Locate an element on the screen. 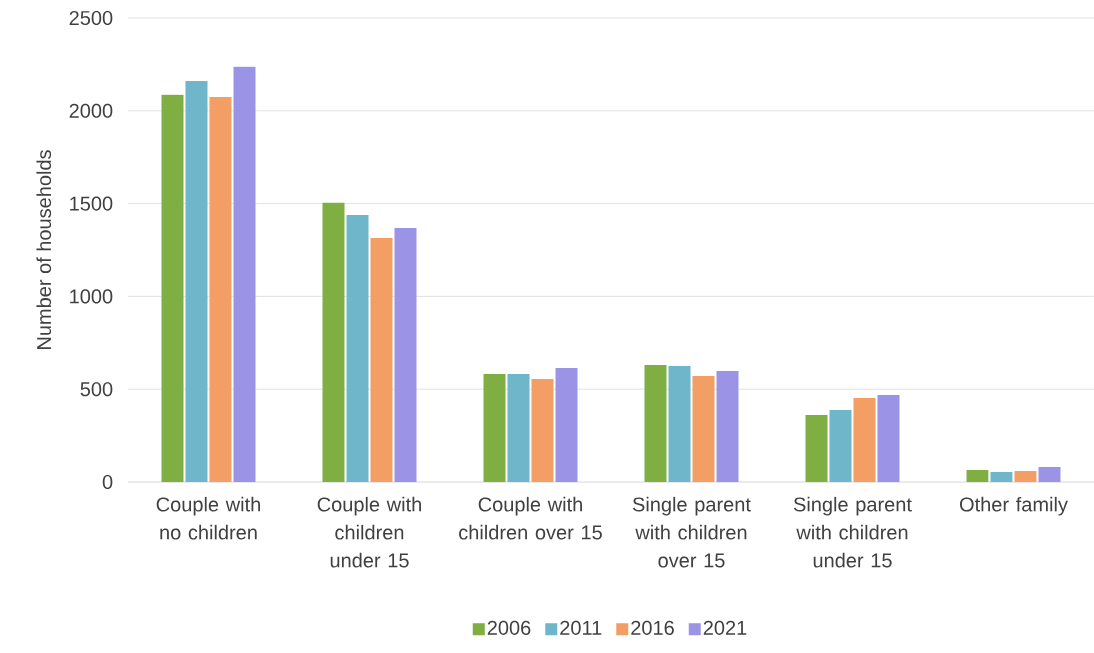 The width and height of the screenshot is (1094, 653). y-tick-label: 500 is located at coordinates (96, 389).